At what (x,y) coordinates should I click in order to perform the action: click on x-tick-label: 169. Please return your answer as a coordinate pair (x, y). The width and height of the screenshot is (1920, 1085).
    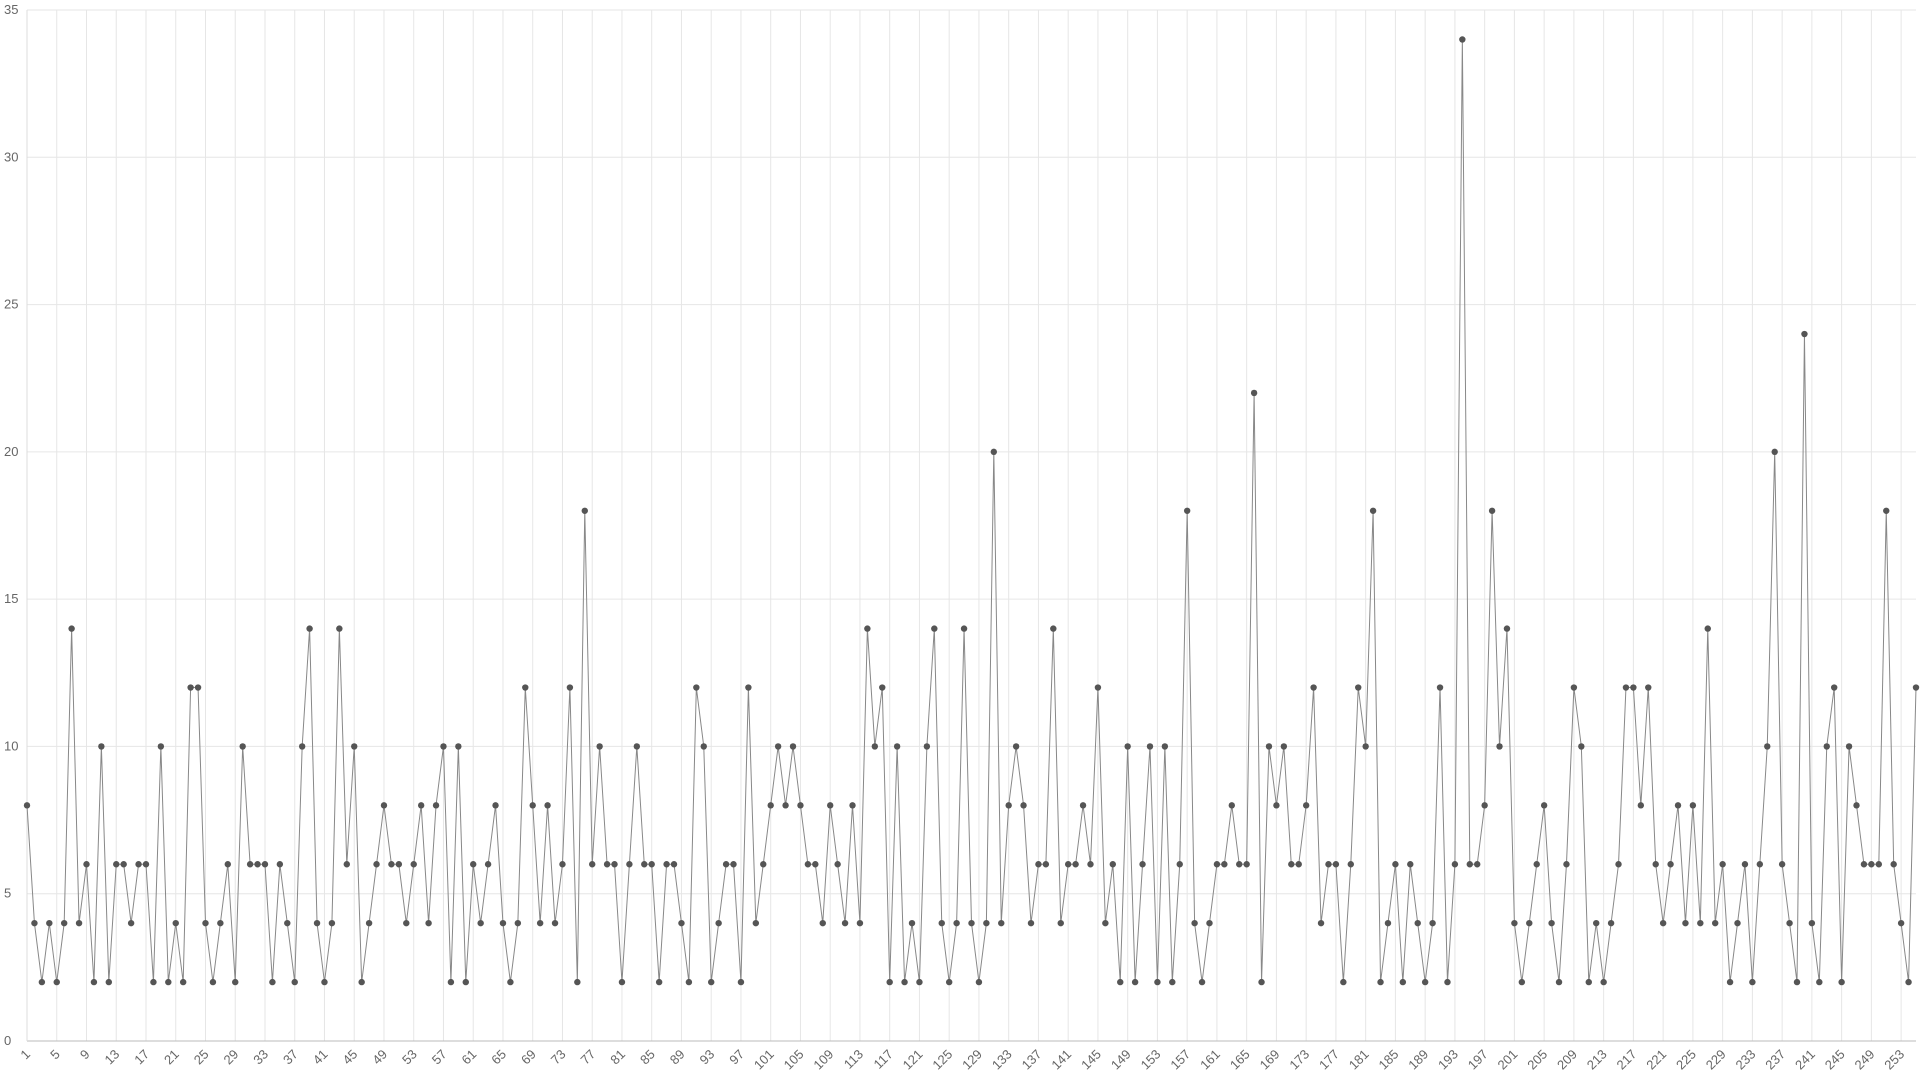
    Looking at the image, I should click on (1270, 1060).